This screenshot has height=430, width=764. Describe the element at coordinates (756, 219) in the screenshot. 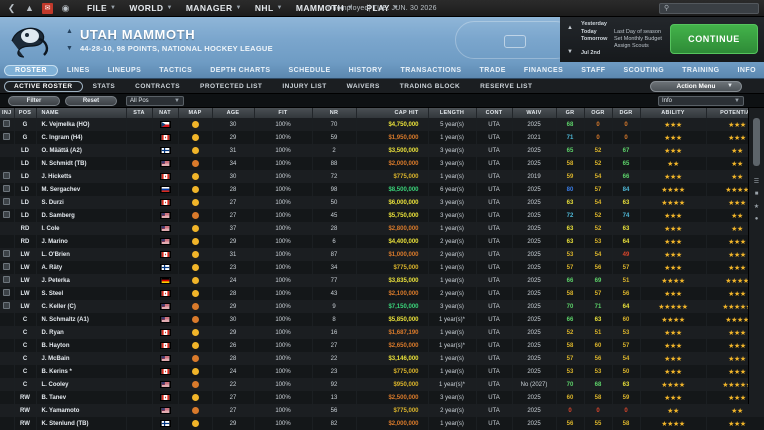

I see `sidebar-person-icon: ●` at that location.